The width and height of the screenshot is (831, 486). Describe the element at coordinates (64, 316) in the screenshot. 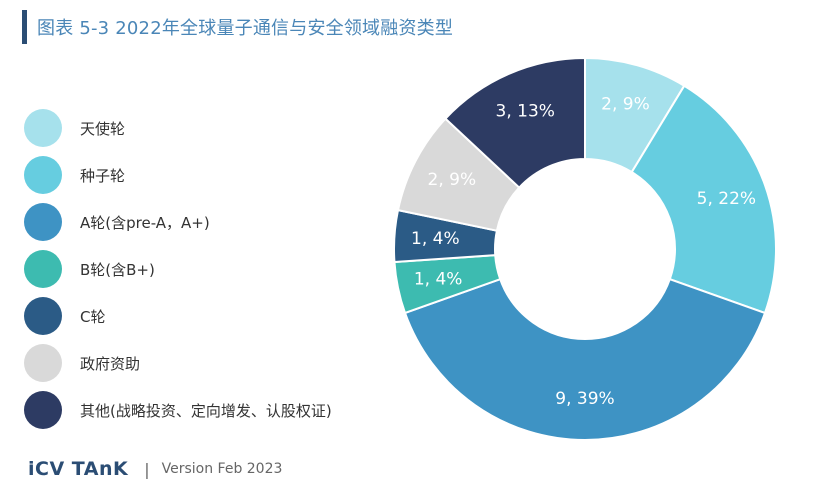

I see `legend-item-series-c: C轮` at that location.